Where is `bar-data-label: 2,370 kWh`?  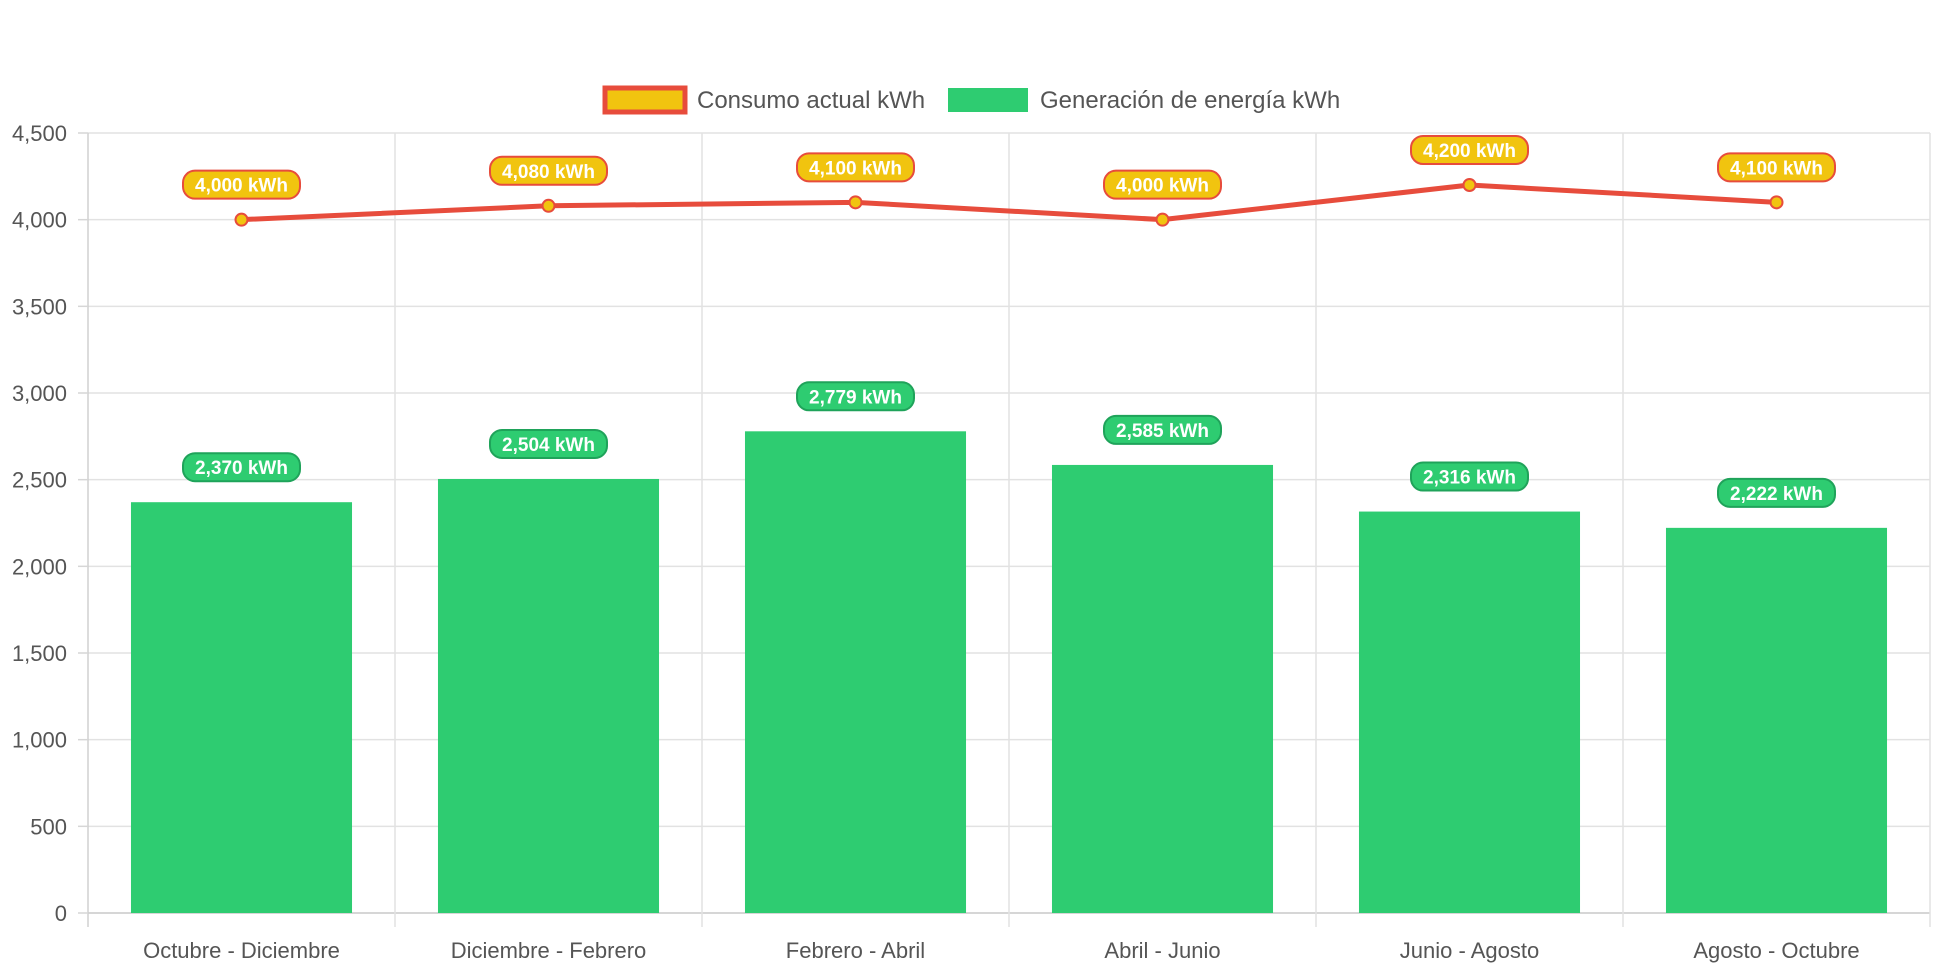
bar-data-label: 2,370 kWh is located at coordinates (241, 467).